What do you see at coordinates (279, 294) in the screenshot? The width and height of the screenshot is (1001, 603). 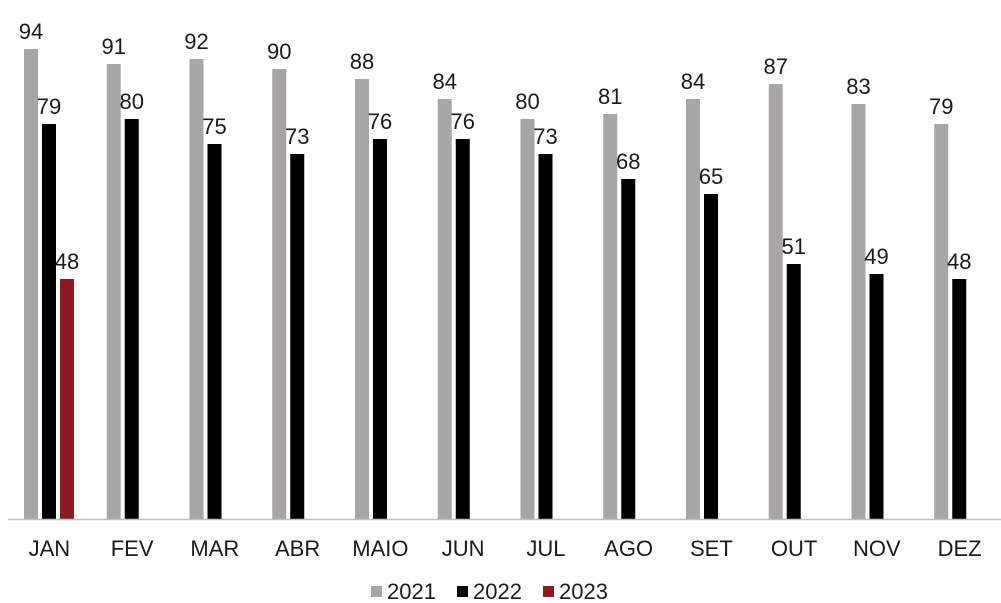 I see `bar-abr-2021` at bounding box center [279, 294].